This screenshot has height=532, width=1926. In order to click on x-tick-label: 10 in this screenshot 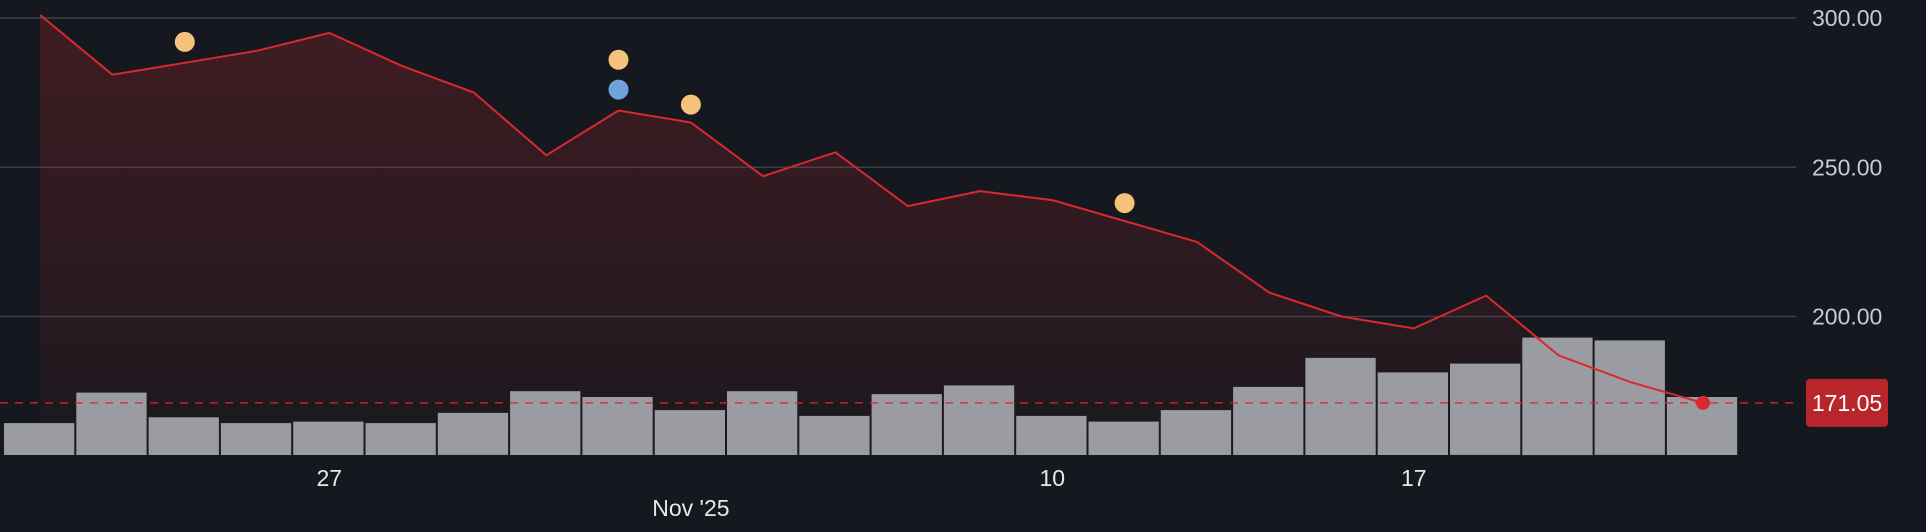, I will do `click(1053, 478)`.